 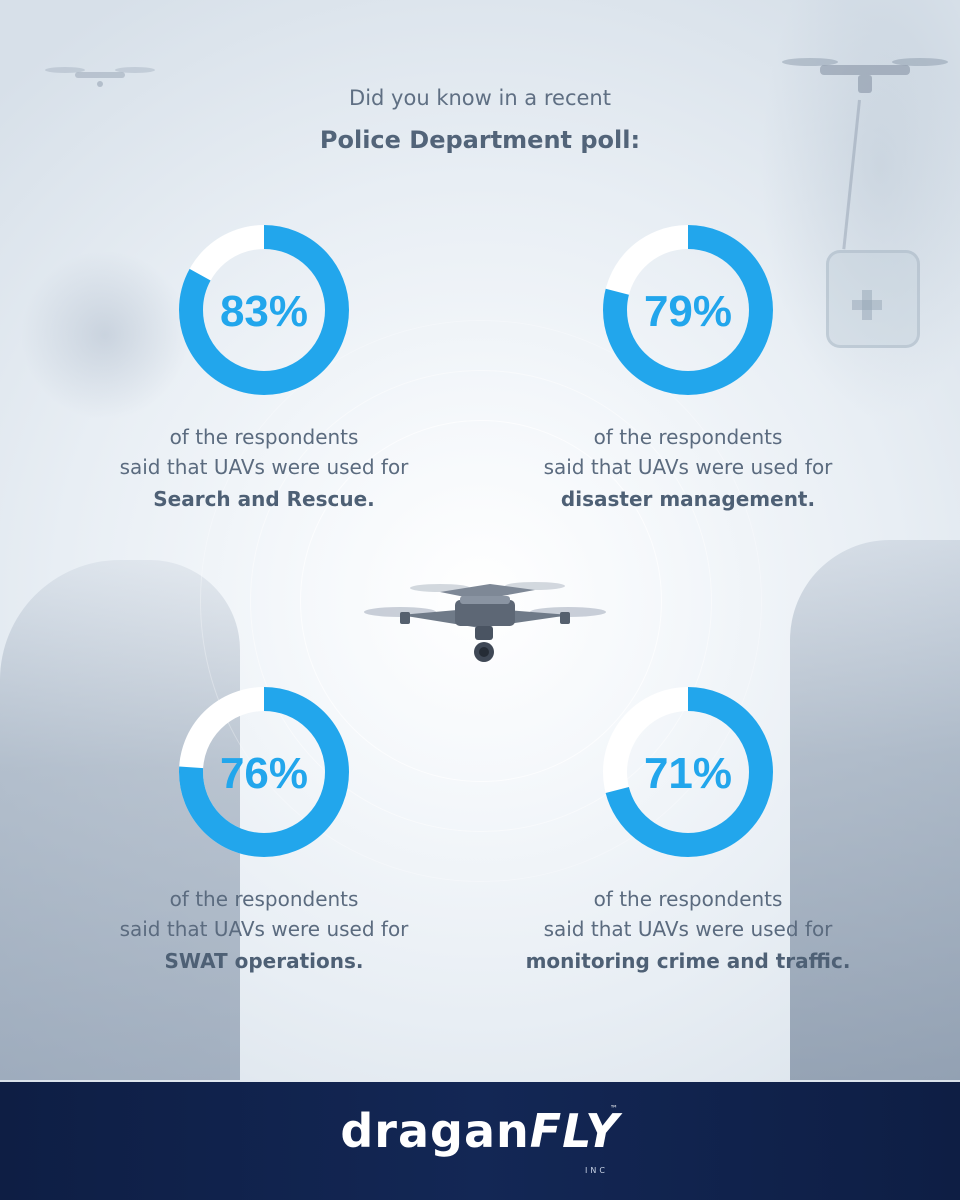 I want to click on stat-category: SWAT operations., so click(x=264, y=961).